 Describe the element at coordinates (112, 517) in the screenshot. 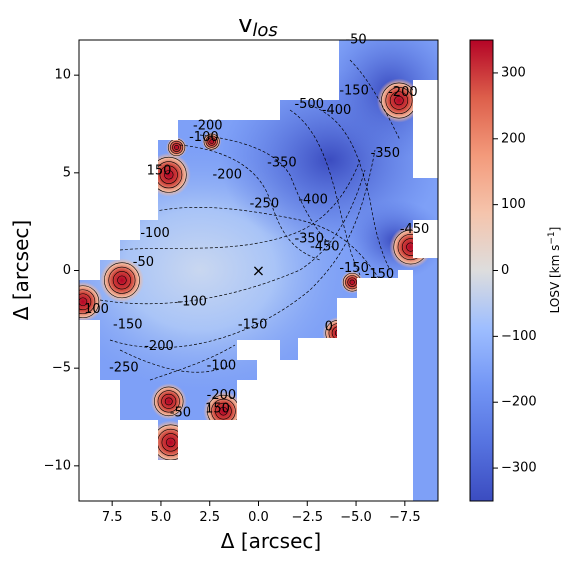

I see `x-tick-label: 7.5` at that location.